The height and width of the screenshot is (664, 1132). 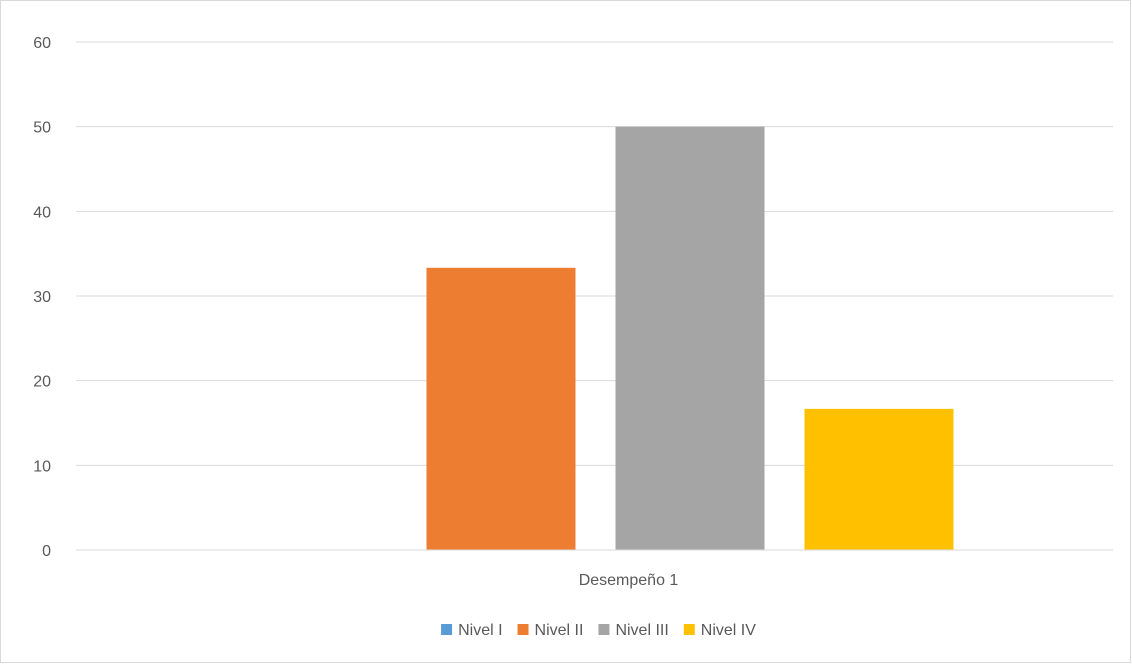 I want to click on x-axis-categories: Desempeño 1, so click(x=629, y=580).